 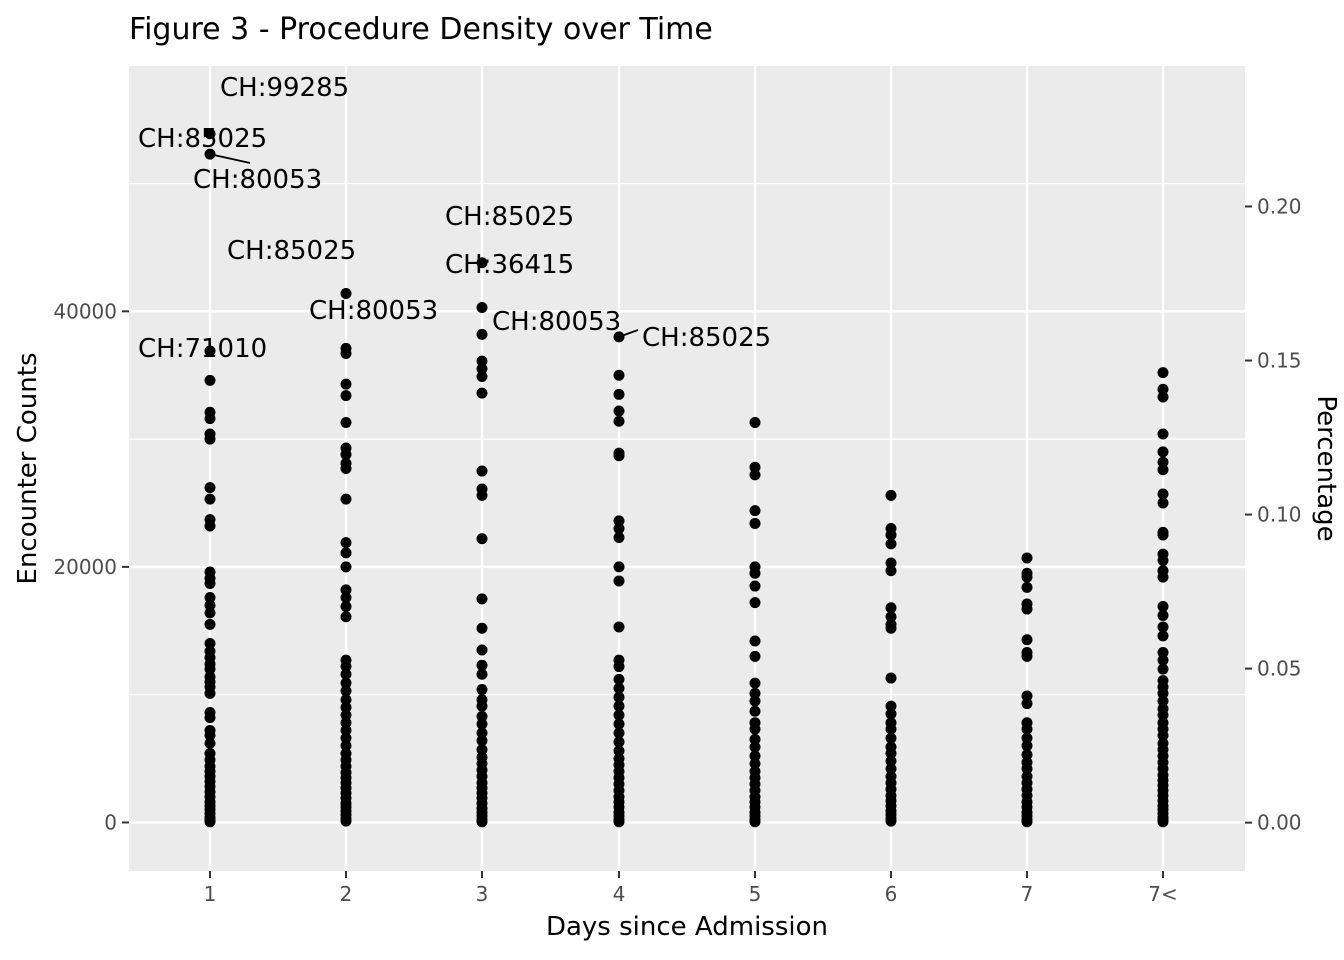 What do you see at coordinates (284, 88) in the screenshot?
I see `annotation-label: CH:99285` at bounding box center [284, 88].